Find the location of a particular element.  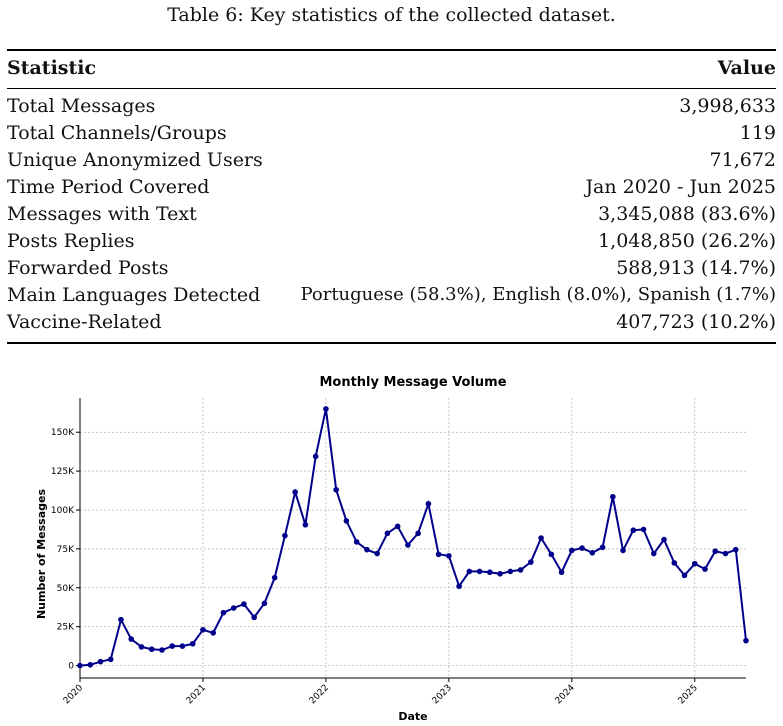

row-statistic: Posts Replies is located at coordinates (71, 241).